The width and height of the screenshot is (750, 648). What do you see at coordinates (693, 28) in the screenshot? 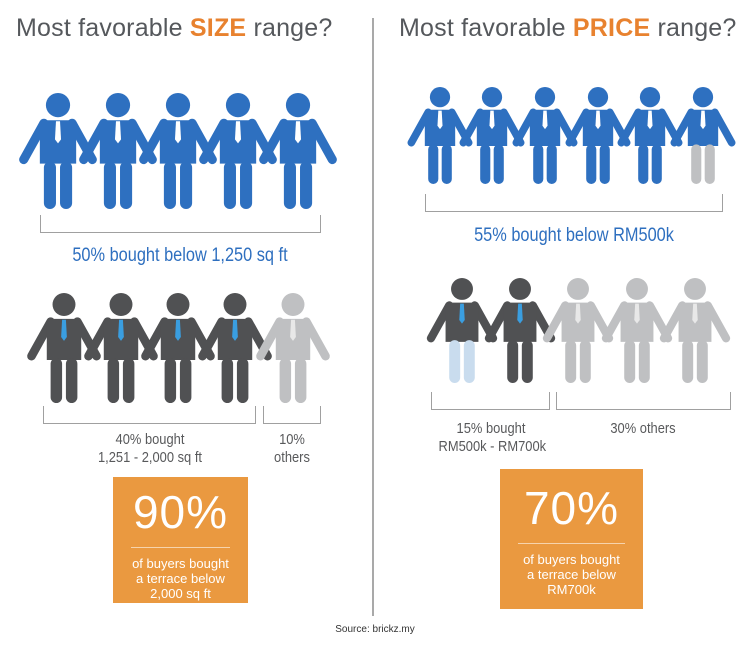
I see `price-title-suffix: range?` at bounding box center [693, 28].